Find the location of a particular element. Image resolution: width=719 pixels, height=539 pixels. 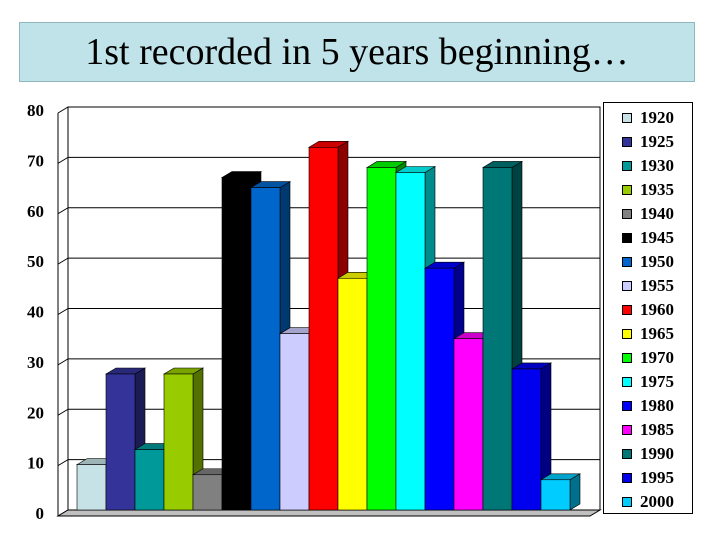

legend-label: 1935 is located at coordinates (657, 189).